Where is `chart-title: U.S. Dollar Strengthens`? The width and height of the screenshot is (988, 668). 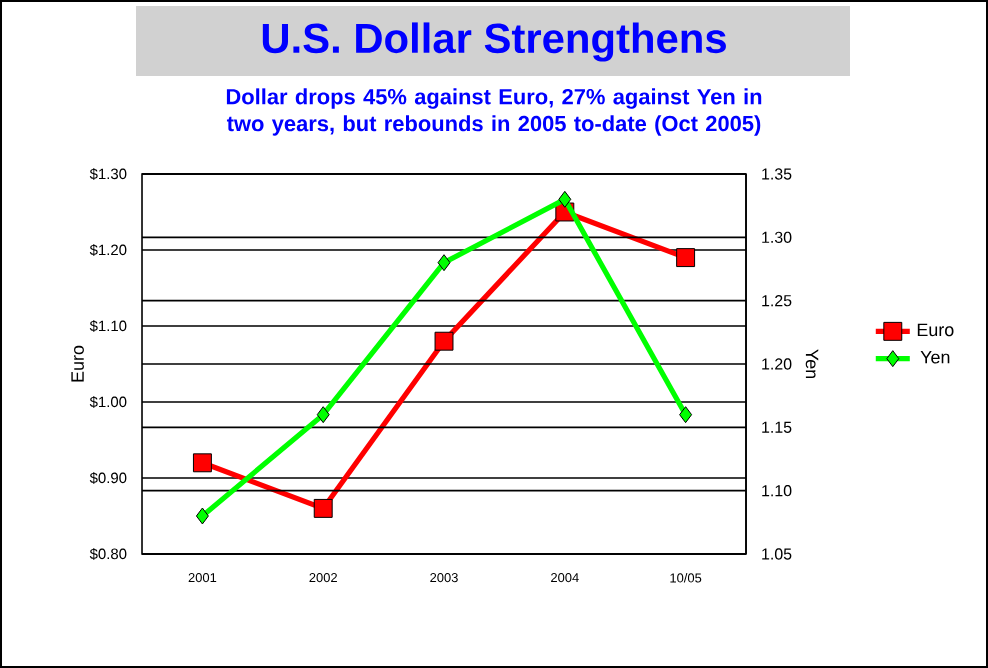
chart-title: U.S. Dollar Strengthens is located at coordinates (494, 42).